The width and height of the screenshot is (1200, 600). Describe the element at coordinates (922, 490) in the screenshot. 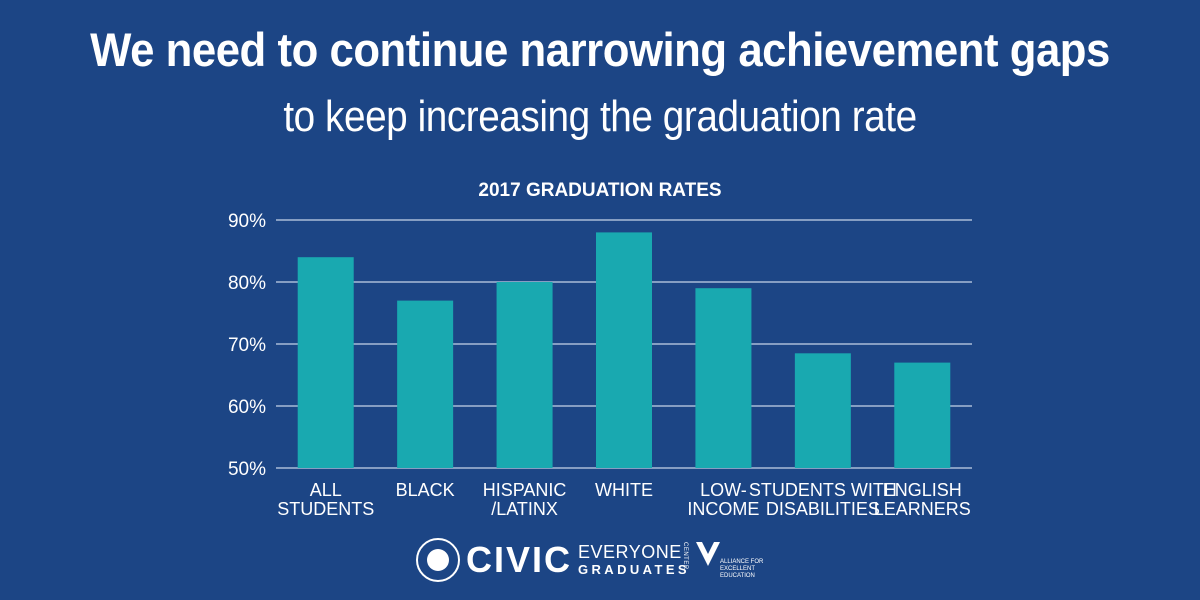

I see `x-tick-label-line: ENGLISH` at that location.